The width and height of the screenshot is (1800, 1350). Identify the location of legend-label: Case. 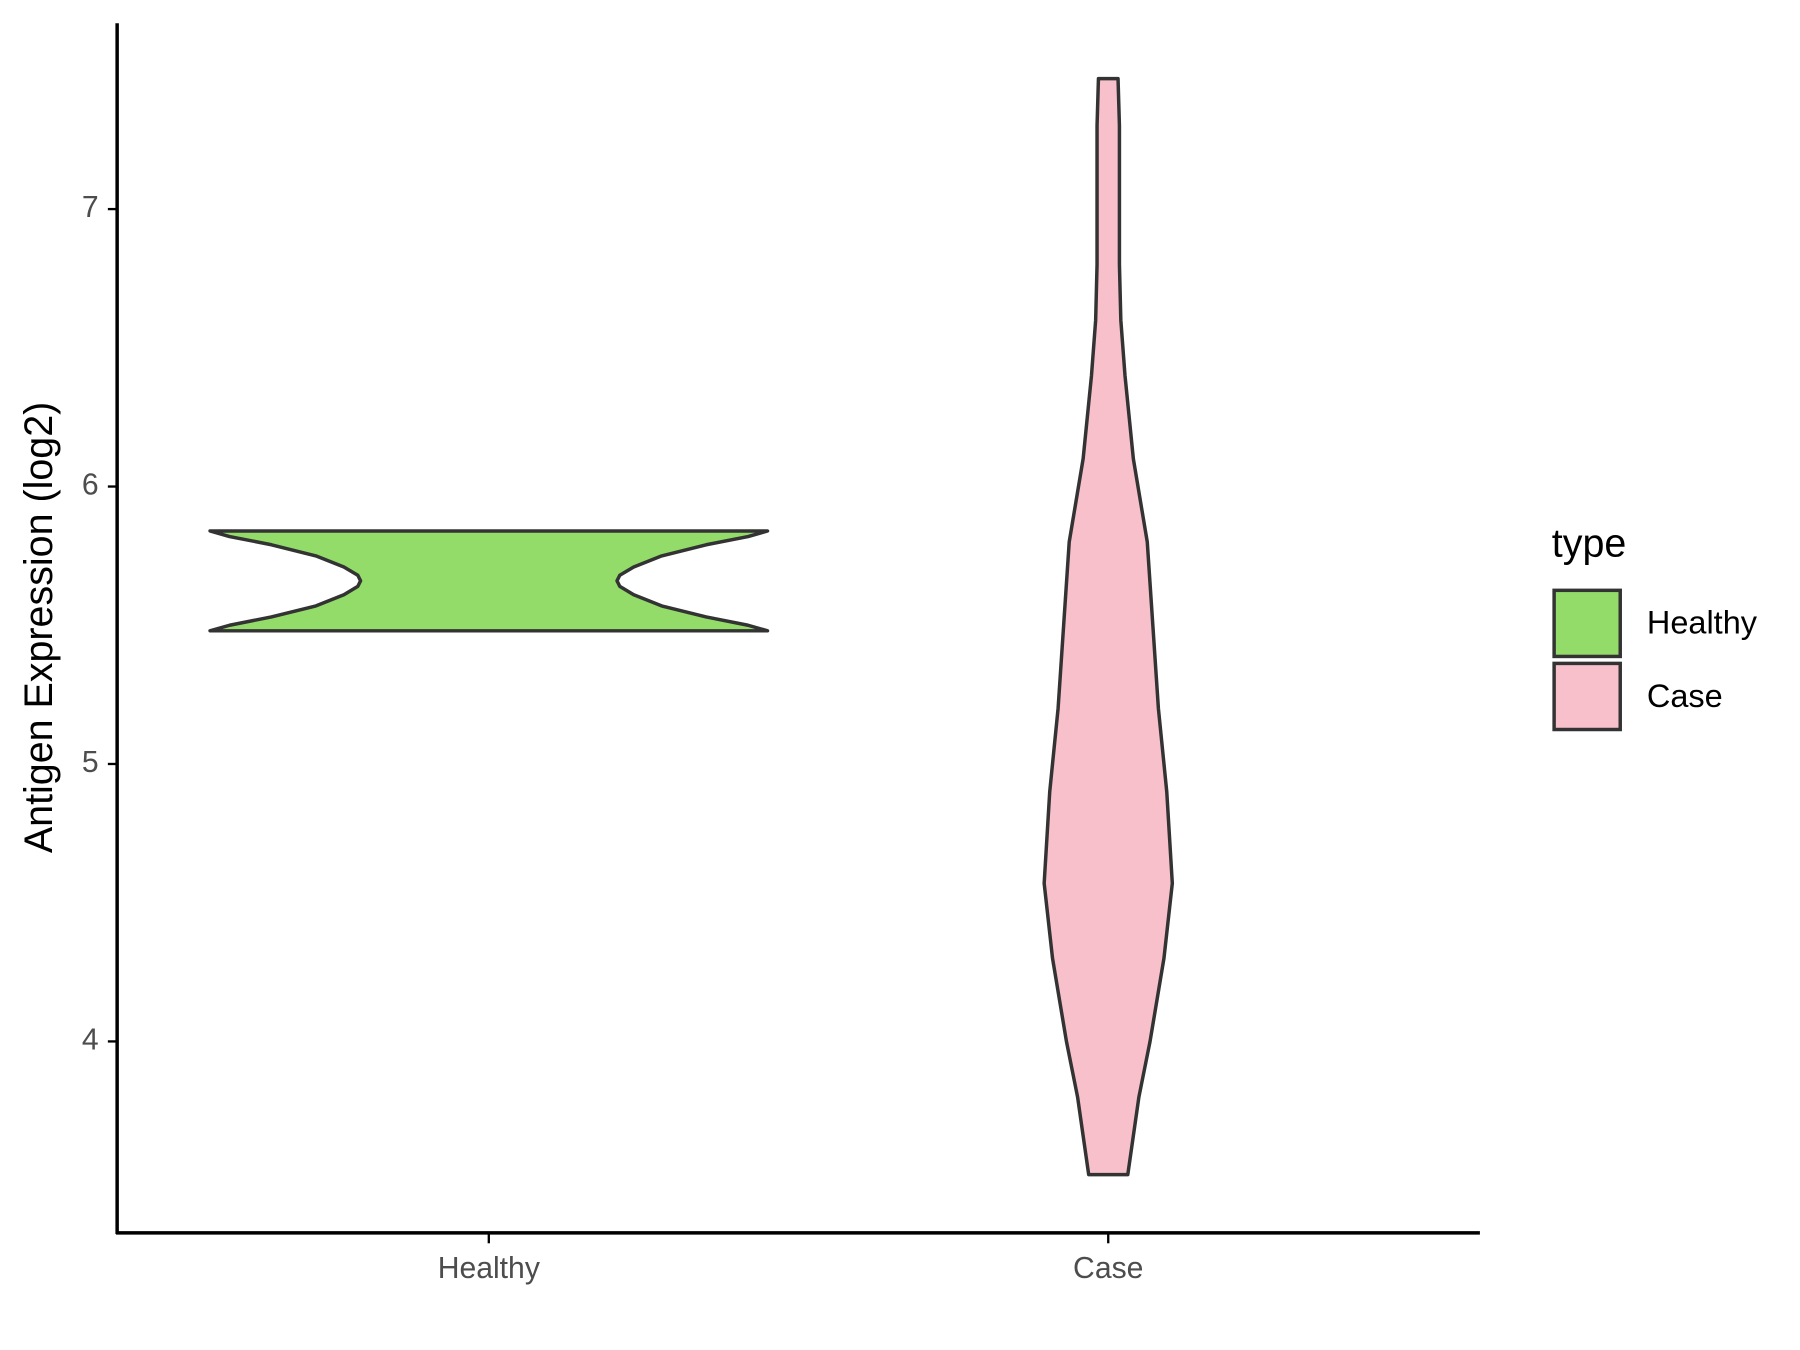
(1685, 696).